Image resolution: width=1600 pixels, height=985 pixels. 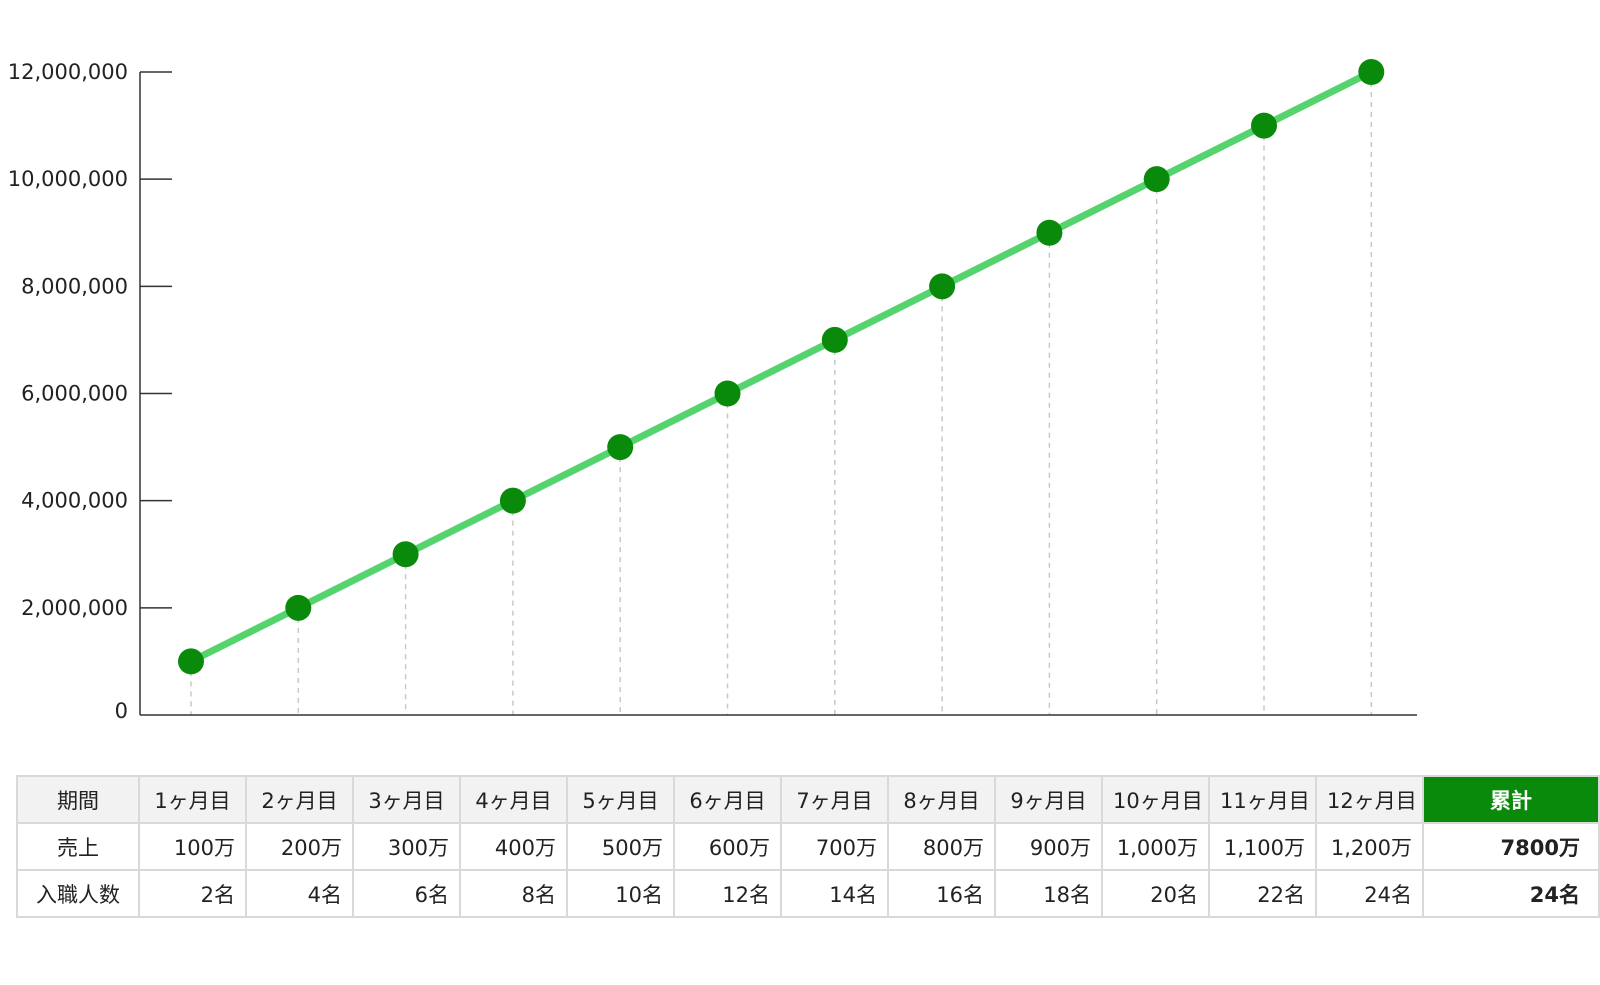 I want to click on month-header: 1ヶ月目, so click(x=192, y=799).